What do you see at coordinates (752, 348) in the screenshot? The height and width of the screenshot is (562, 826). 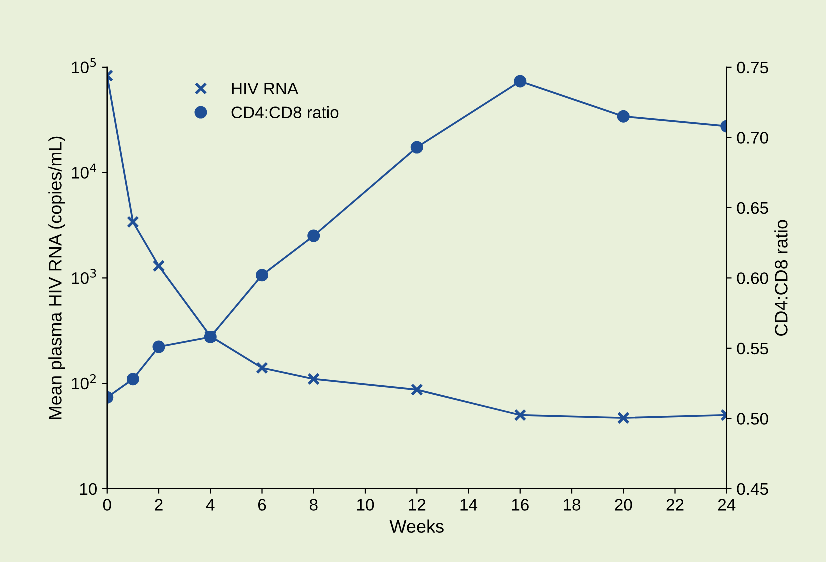 I see `y2-tick-label: 0.55` at bounding box center [752, 348].